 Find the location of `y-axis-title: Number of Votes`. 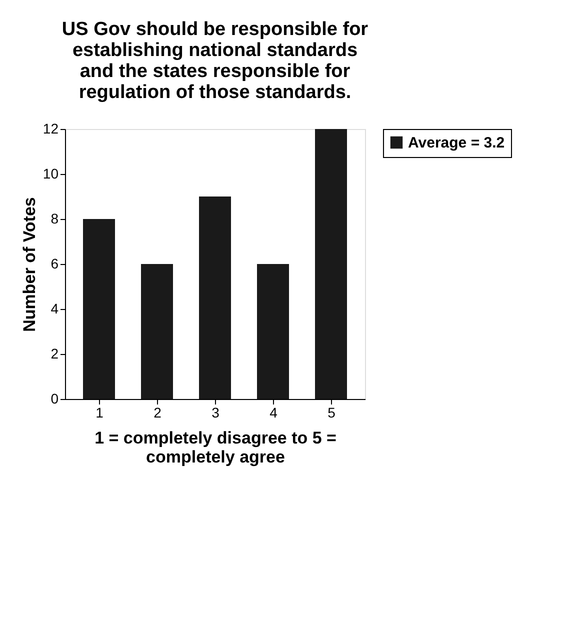

y-axis-title: Number of Votes is located at coordinates (29, 264).